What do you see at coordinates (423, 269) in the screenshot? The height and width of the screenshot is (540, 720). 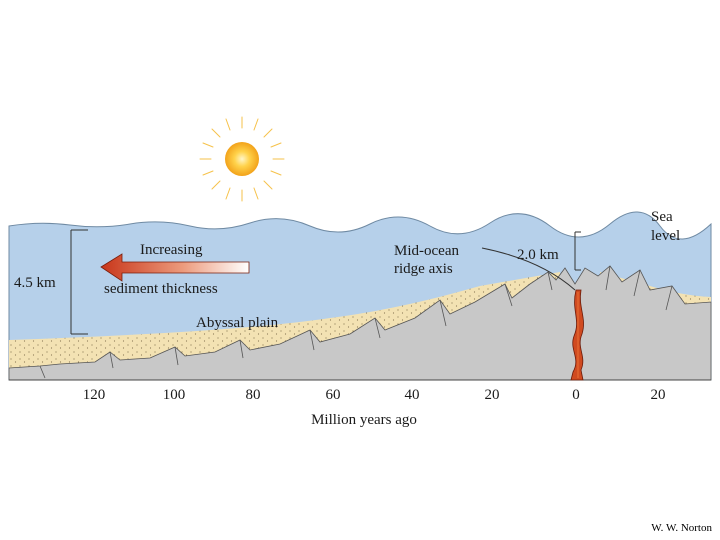 I see `ridge-axis-label-line2: ridge axis` at bounding box center [423, 269].